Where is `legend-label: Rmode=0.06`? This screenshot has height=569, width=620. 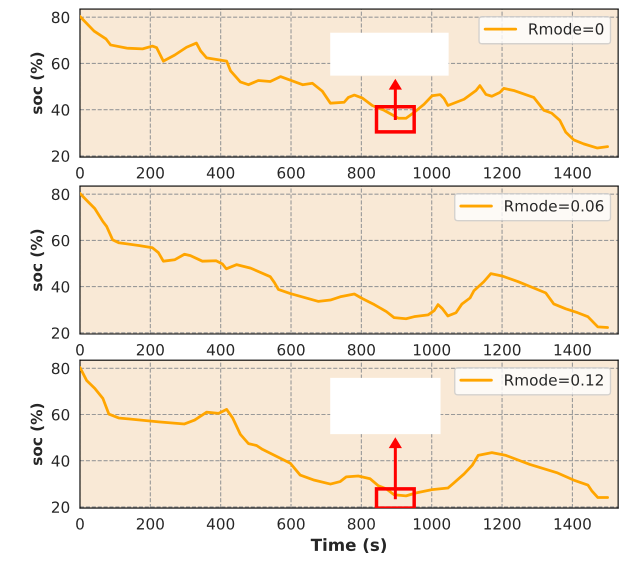 legend-label: Rmode=0.06 is located at coordinates (554, 206).